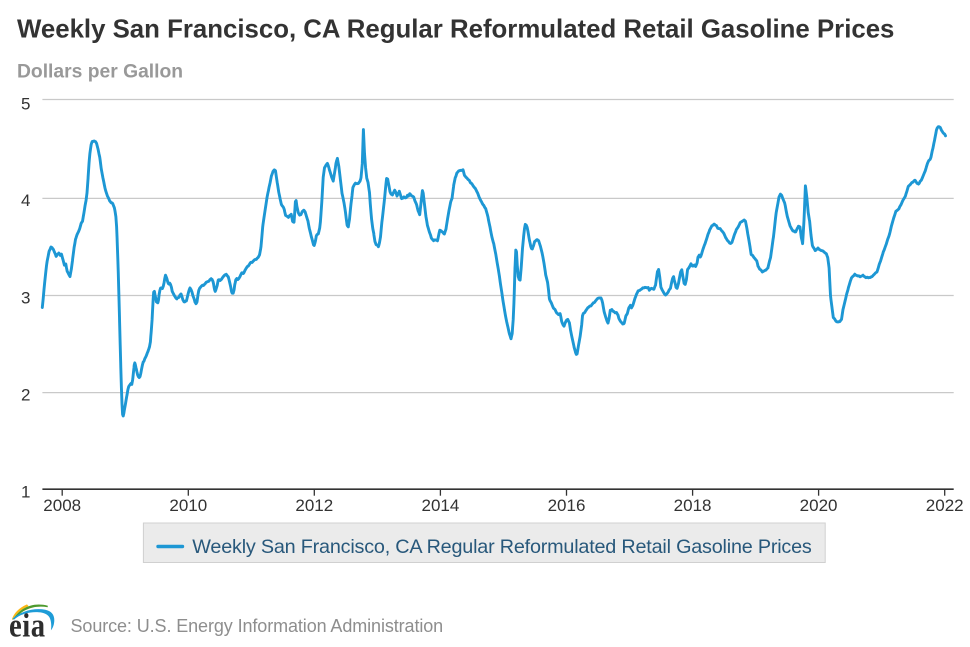 The height and width of the screenshot is (647, 970). Describe the element at coordinates (25, 394) in the screenshot. I see `svg-text: 2` at that location.